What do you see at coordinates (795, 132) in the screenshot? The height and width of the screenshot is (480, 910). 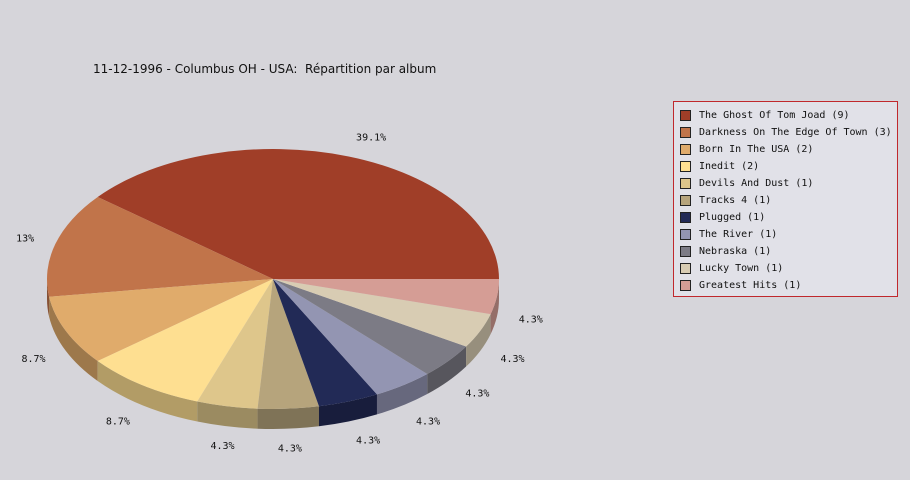 I see `legend-label: Darkness On The Edge Of Town (3)` at bounding box center [795, 132].